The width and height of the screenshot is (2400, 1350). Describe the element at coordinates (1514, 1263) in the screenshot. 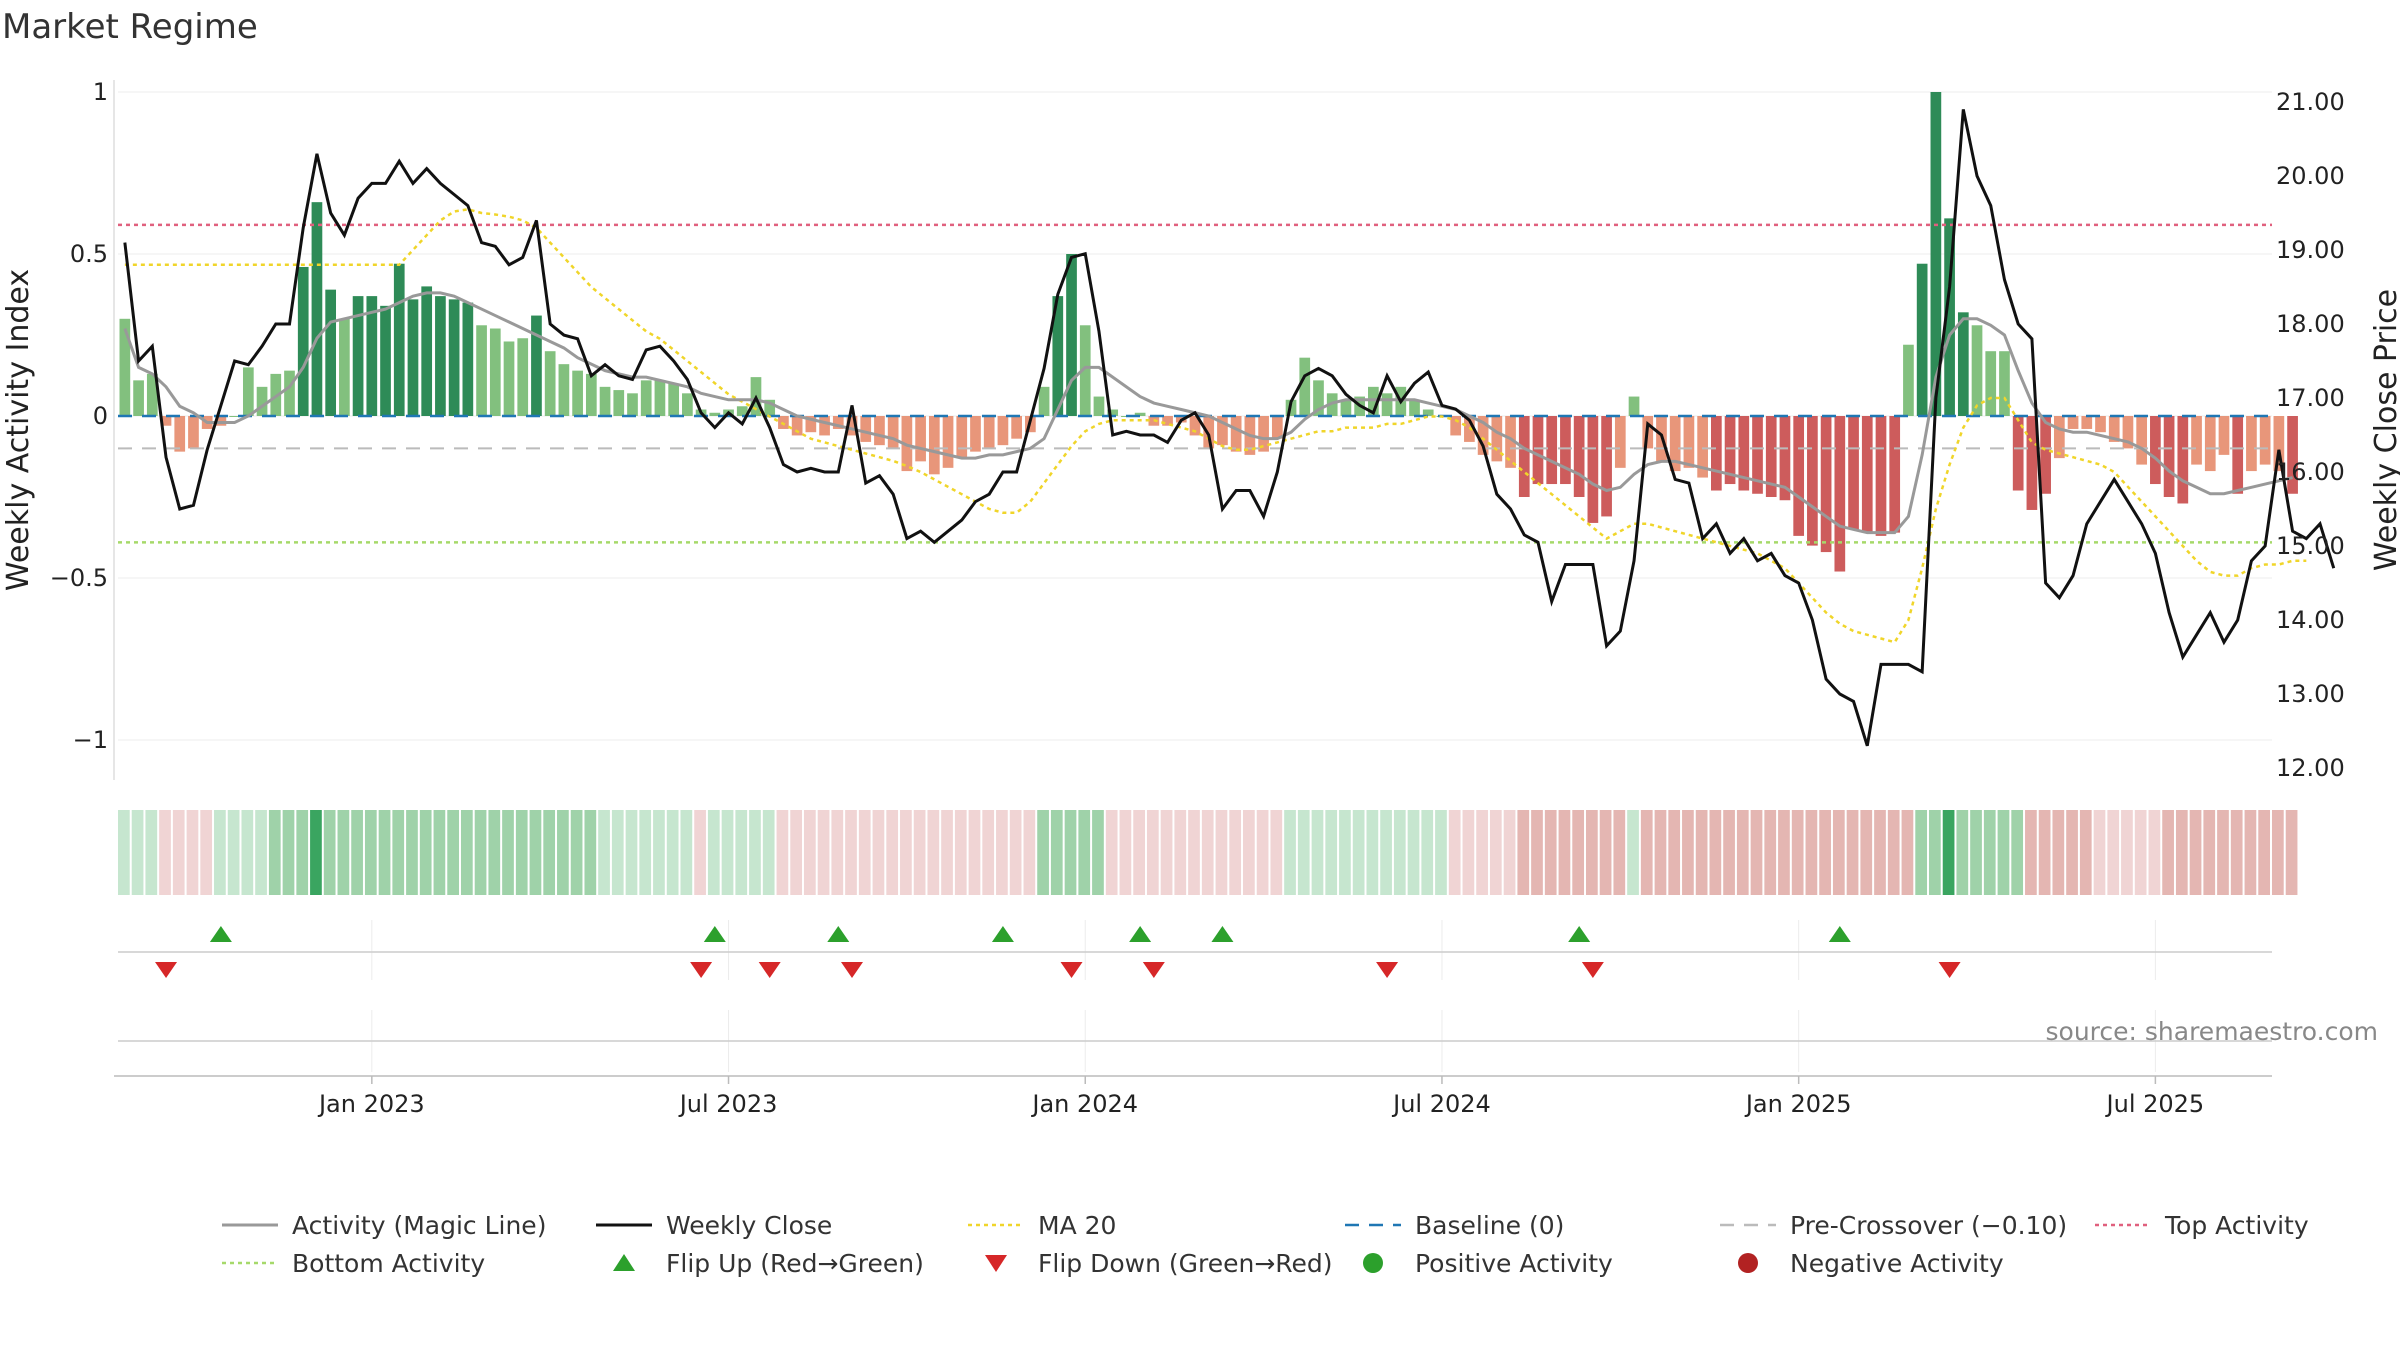

I see `legend-label-positive-activity: Positive Activity` at that location.